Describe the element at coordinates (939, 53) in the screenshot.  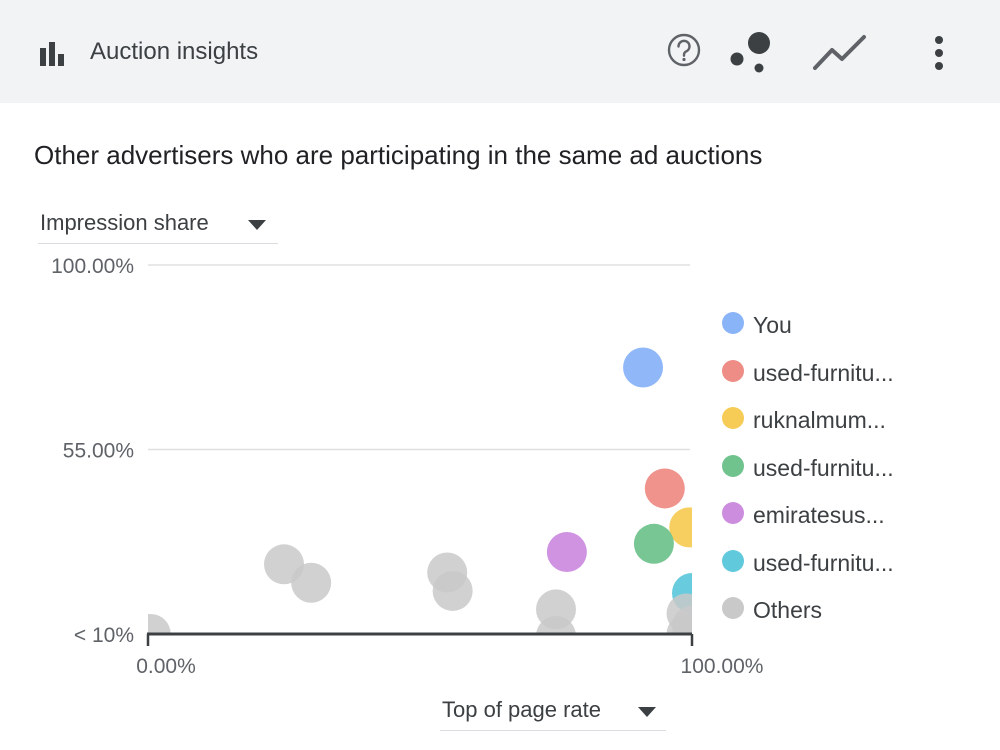
I see `more-vert-icon` at that location.